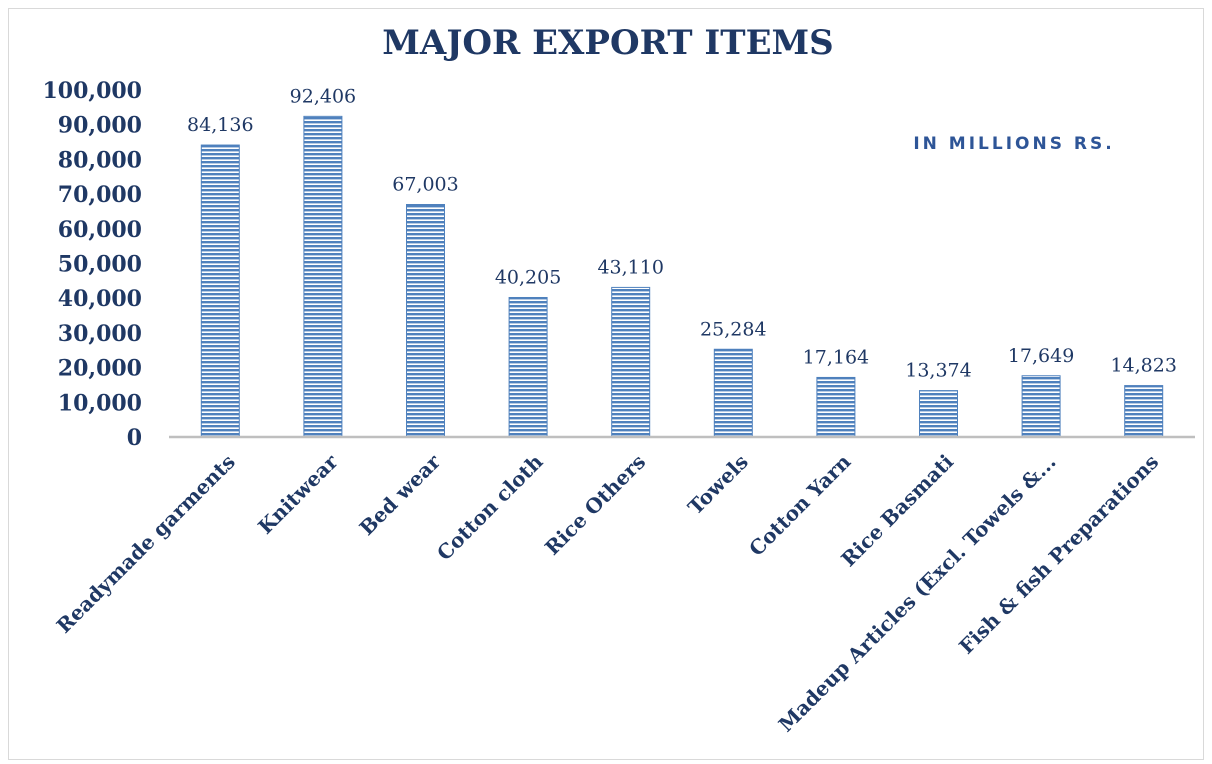  What do you see at coordinates (100, 195) in the screenshot?
I see `y-tick-label: 70,000` at bounding box center [100, 195].